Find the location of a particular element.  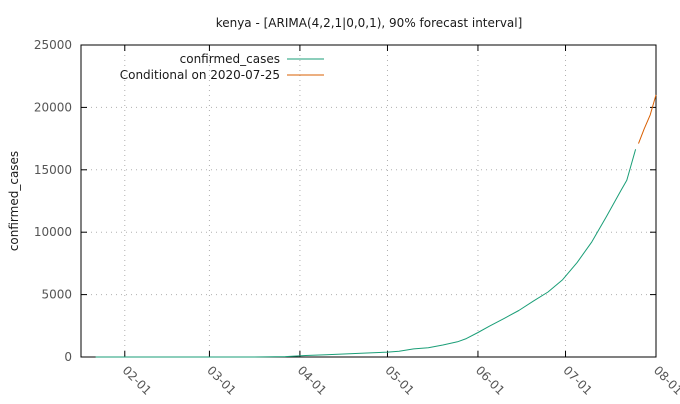

y-tick-label: 20000 is located at coordinates (53, 107).